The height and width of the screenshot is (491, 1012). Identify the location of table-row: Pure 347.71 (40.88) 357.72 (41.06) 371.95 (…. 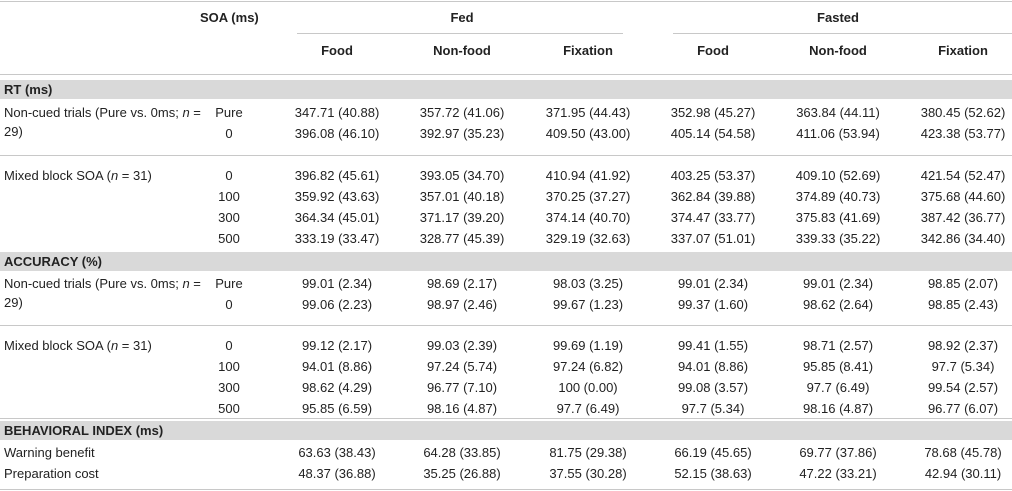
(506, 112).